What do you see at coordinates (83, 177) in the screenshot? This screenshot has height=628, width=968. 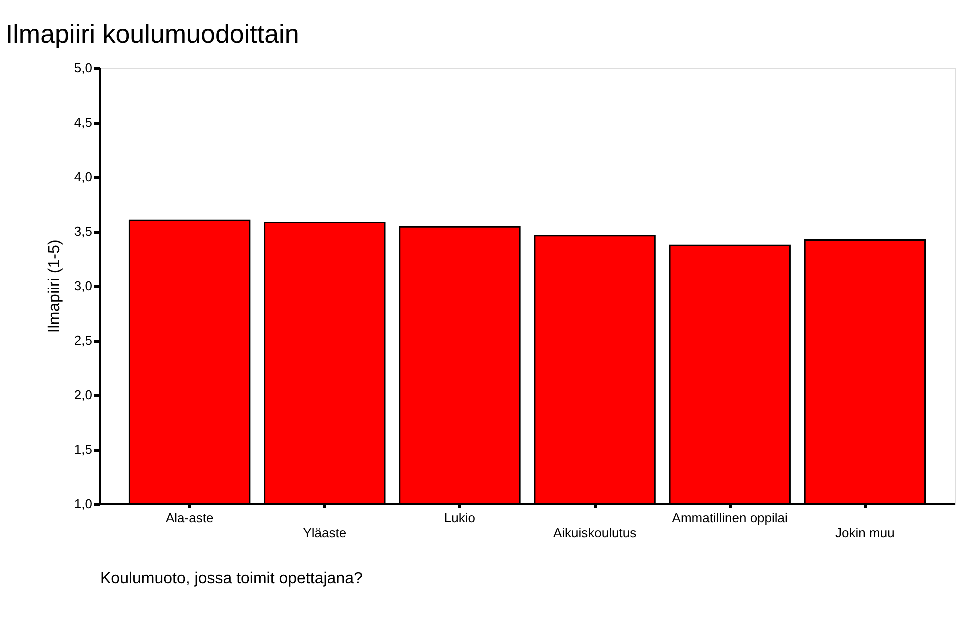 I see `y-tick-label: 4,0` at bounding box center [83, 177].